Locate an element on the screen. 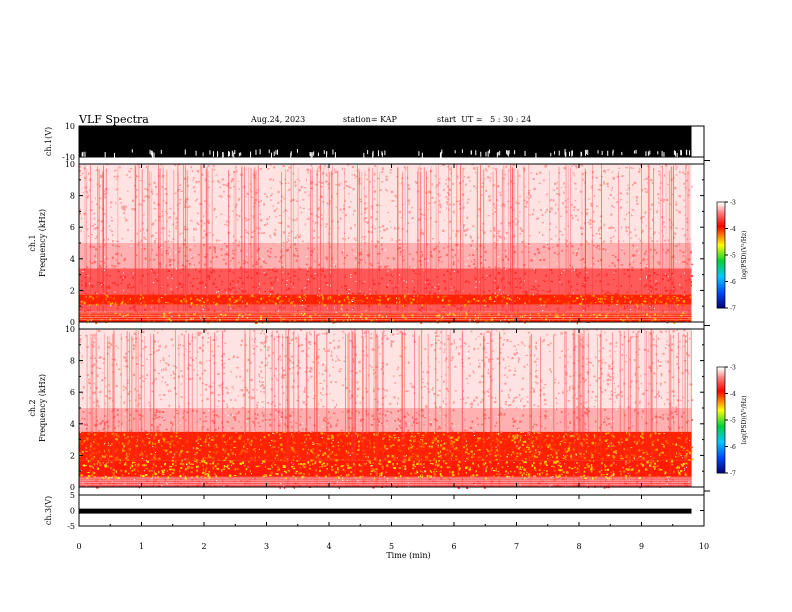 The image size is (792, 612). y-tick-label: 6 is located at coordinates (72, 227).